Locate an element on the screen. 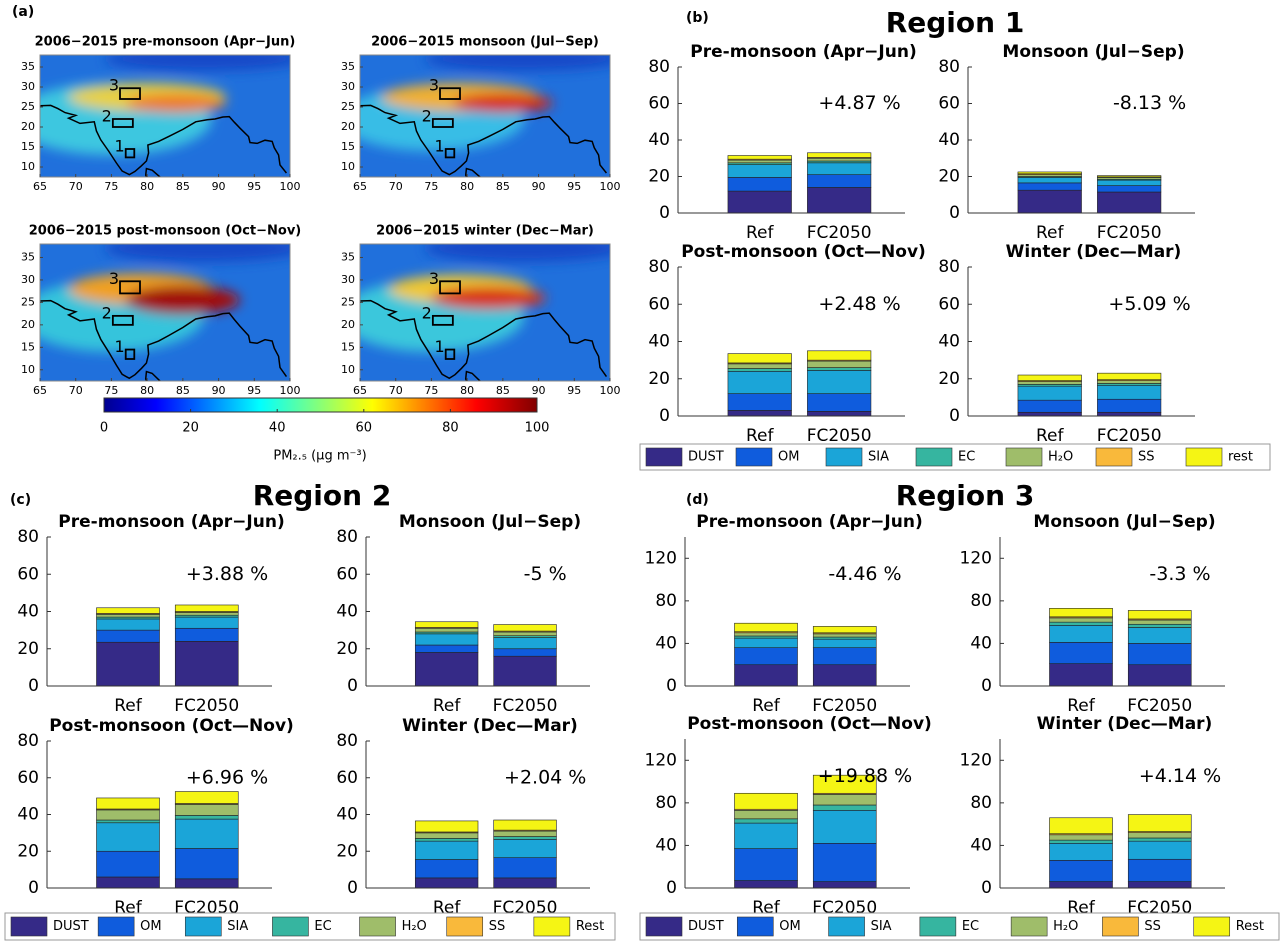 The height and width of the screenshot is (941, 1280). annotation: +19.88 % is located at coordinates (865, 776).